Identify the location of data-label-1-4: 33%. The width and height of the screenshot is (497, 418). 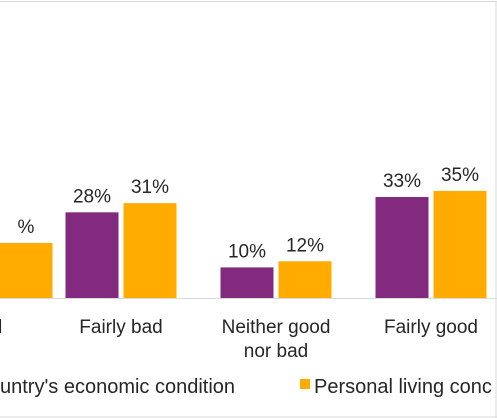
(402, 181).